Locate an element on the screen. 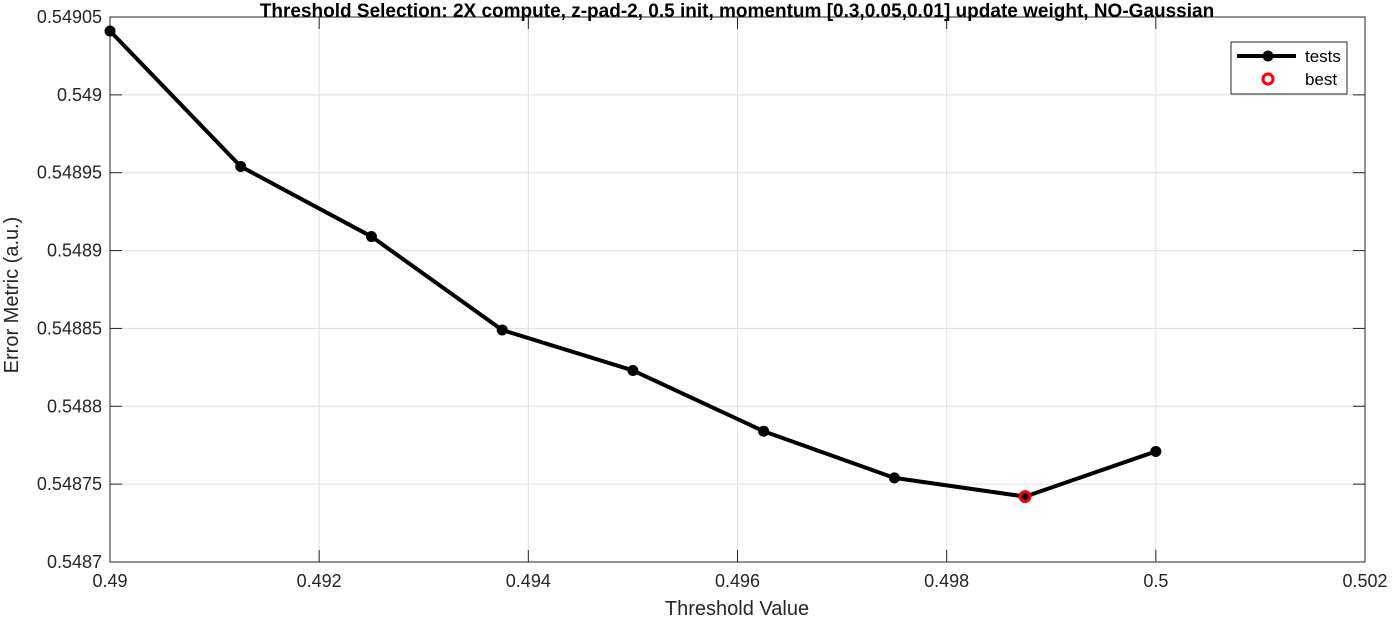 This screenshot has height=618, width=1394. series-best-point is located at coordinates (1025, 497).